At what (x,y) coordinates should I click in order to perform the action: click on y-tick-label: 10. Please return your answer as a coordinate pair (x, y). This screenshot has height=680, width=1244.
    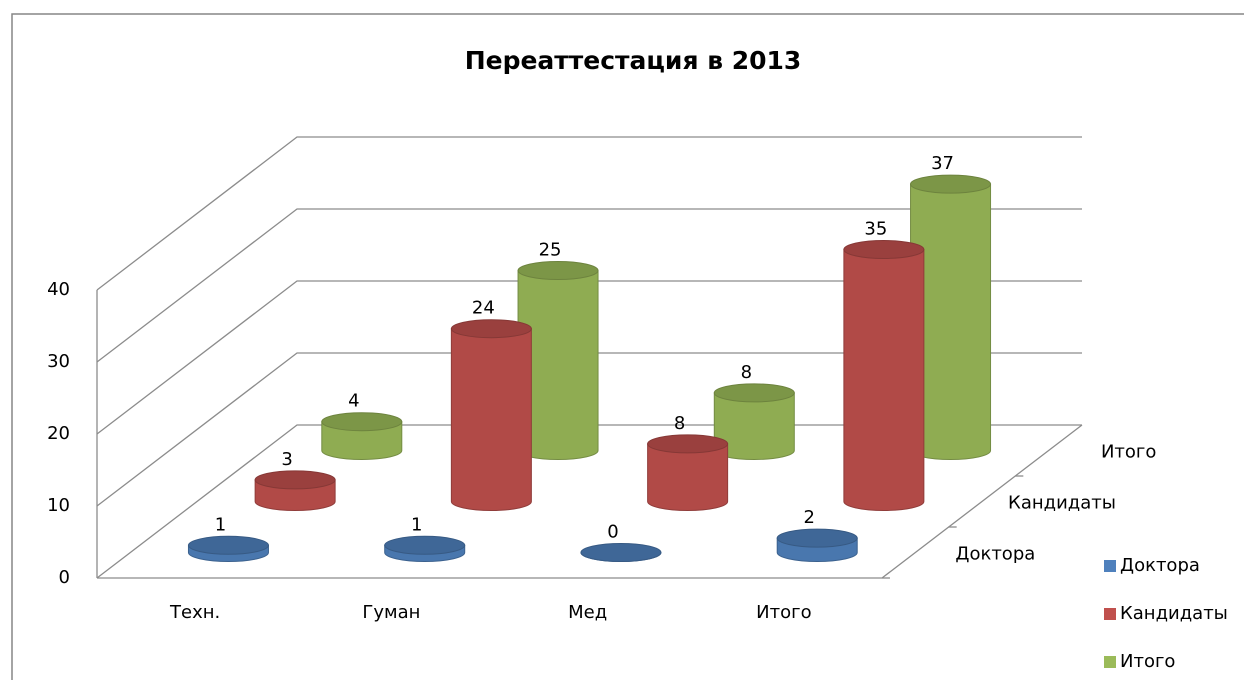
    Looking at the image, I should click on (58, 505).